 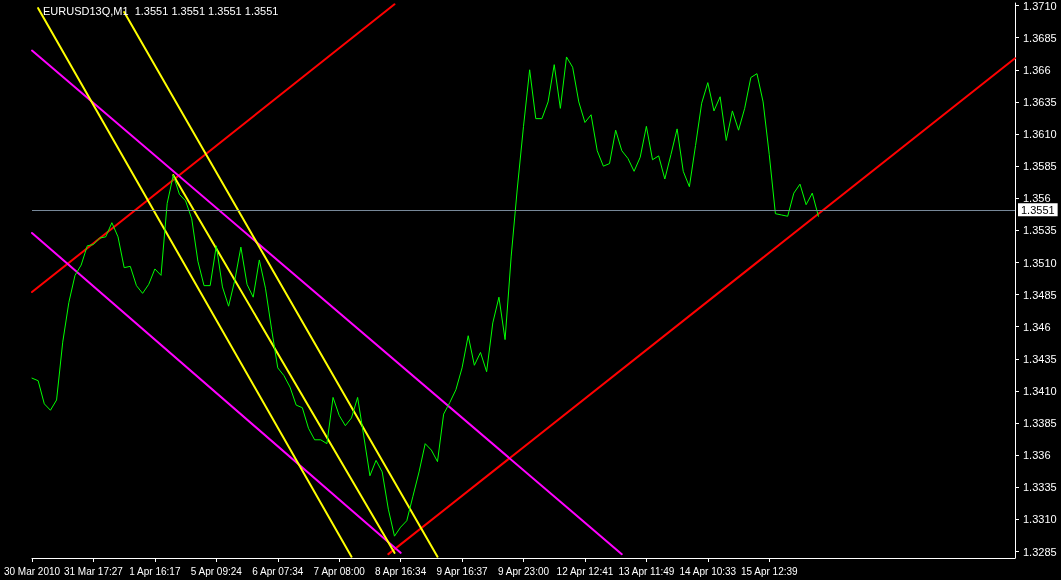 What do you see at coordinates (585, 571) in the screenshot?
I see `x-tick-label: 12 Apr 12:41` at bounding box center [585, 571].